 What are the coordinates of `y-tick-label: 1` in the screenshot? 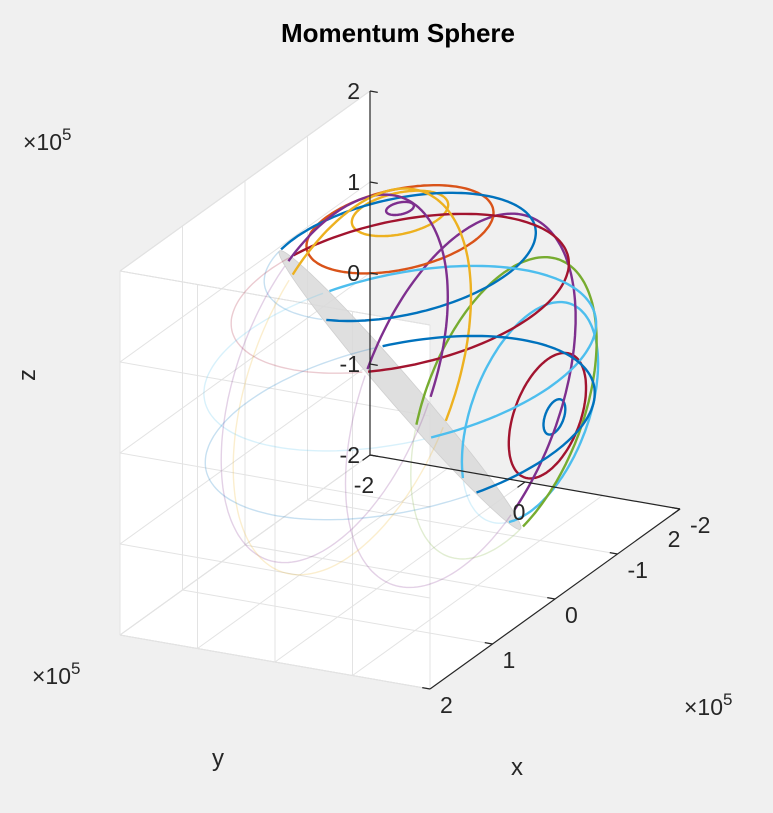 It's located at (509, 660).